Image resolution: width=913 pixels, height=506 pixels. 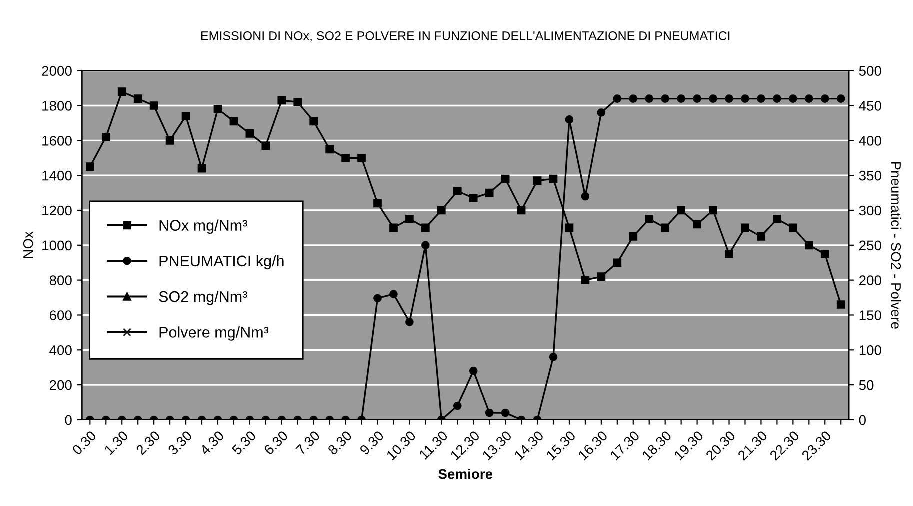 I want to click on x-tick-label: 5.30, so click(x=244, y=443).